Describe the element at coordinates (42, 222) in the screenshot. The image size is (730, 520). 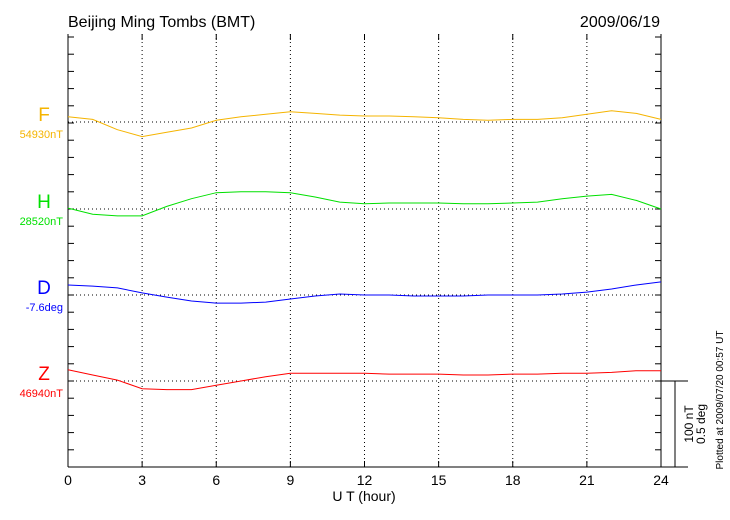
I see `baseline-label-h: 28520nT` at that location.